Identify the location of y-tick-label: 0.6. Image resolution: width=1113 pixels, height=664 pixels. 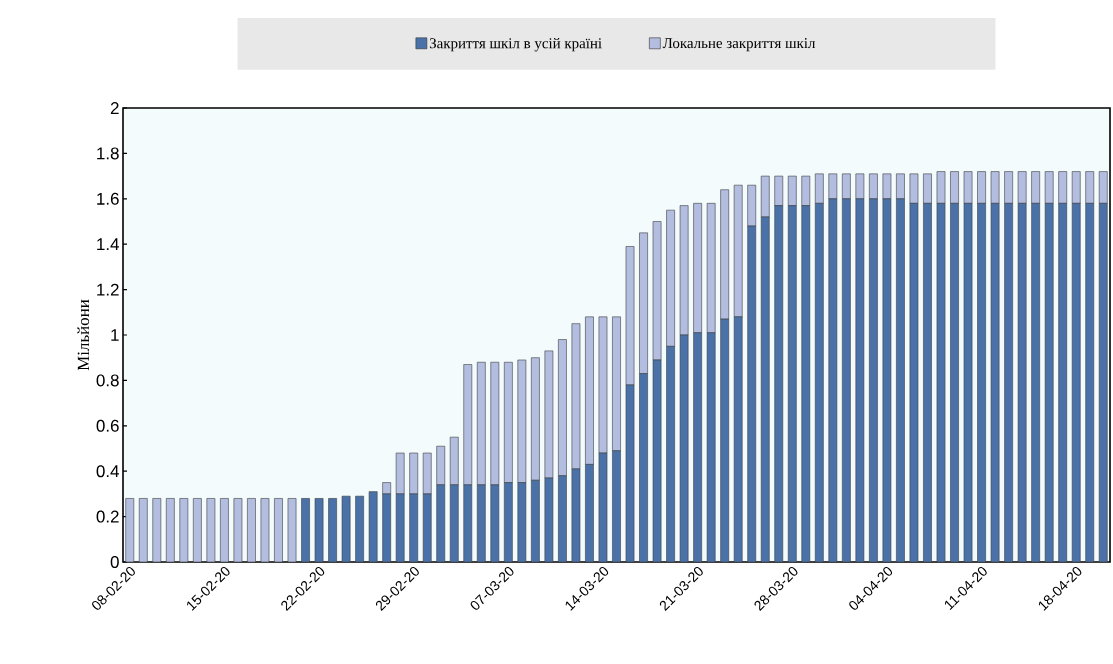
(107, 425).